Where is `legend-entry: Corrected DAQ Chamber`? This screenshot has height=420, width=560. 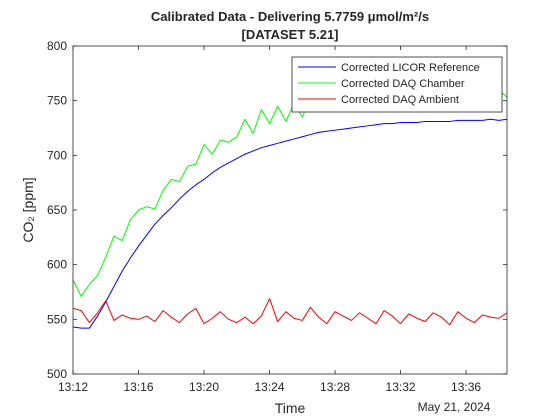
legend-entry: Corrected DAQ Chamber is located at coordinates (403, 84).